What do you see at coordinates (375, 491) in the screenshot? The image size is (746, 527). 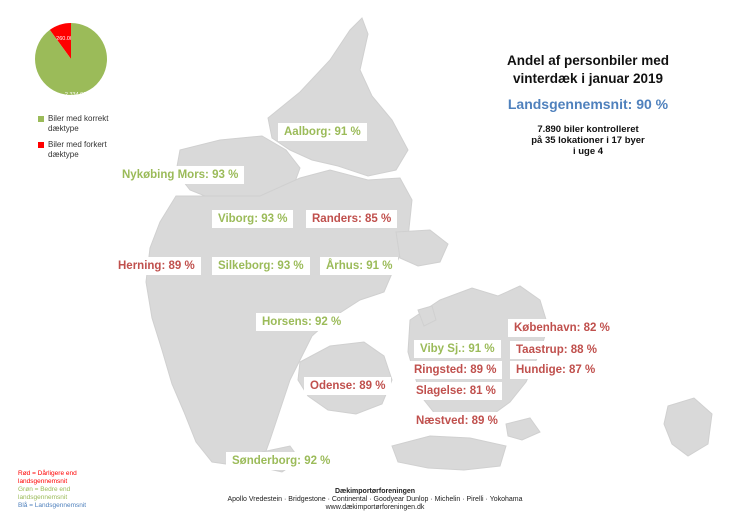 I see `footer-org: Dækimportørforeningen` at bounding box center [375, 491].